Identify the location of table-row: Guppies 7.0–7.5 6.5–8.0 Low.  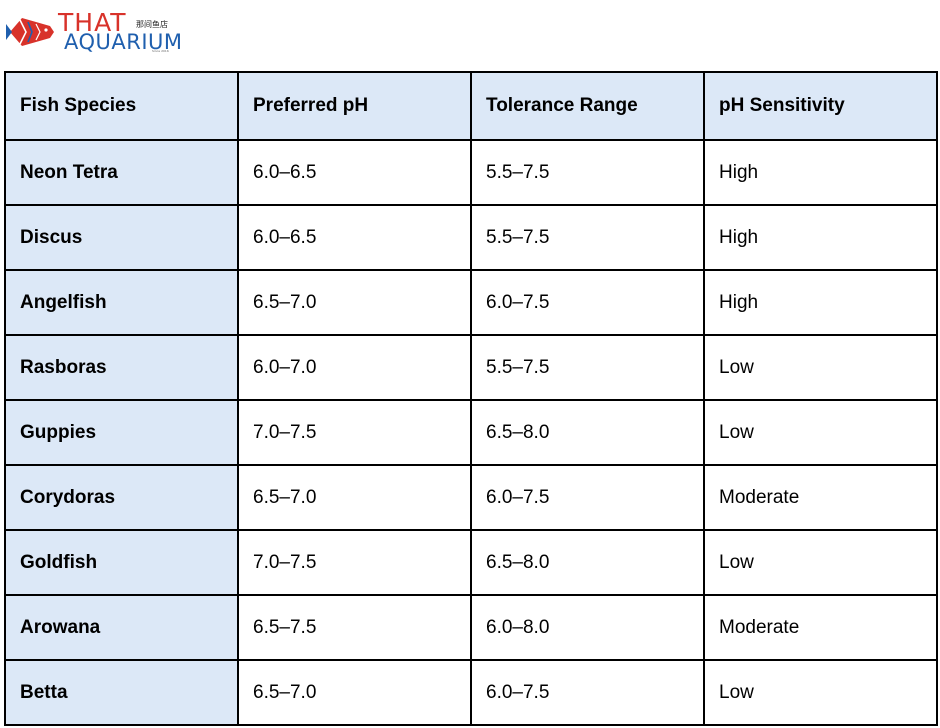
(471, 432).